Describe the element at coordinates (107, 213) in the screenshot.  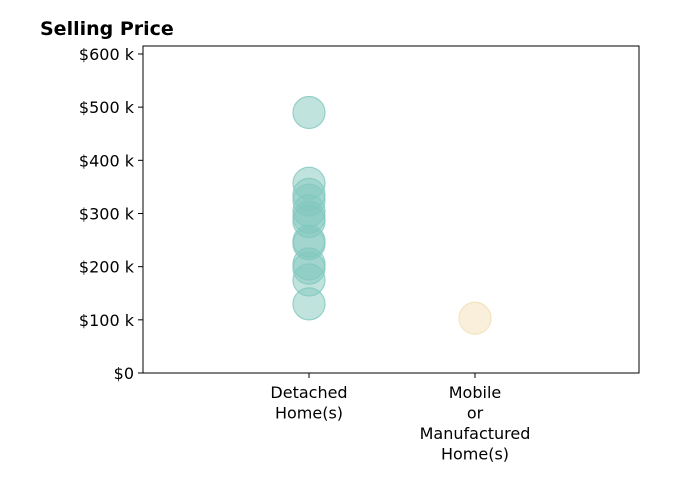
I see `y-tick-label: $300 k` at that location.